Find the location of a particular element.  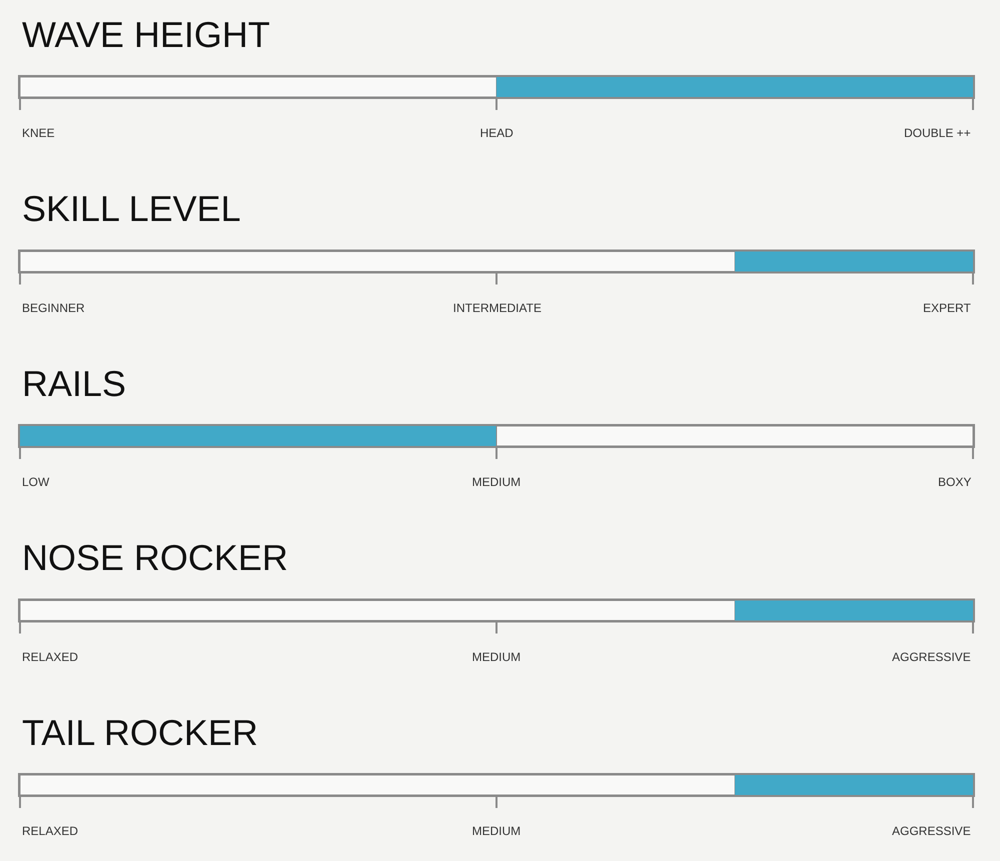

text: BOXY is located at coordinates (955, 482).